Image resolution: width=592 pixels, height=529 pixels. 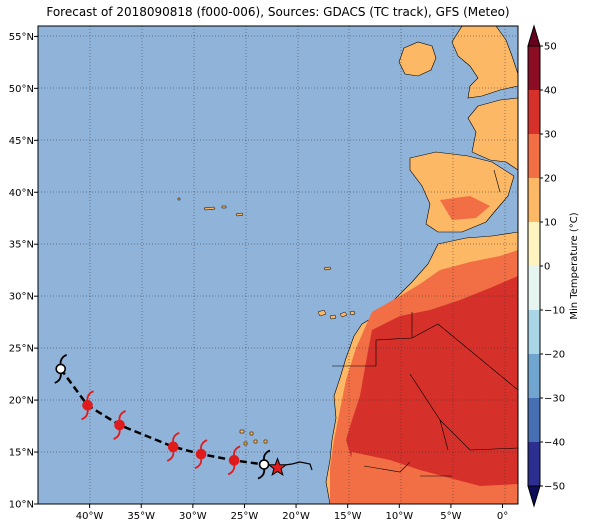 What do you see at coordinates (141, 516) in the screenshot?
I see `lon-tick-label: 35°W` at bounding box center [141, 516].